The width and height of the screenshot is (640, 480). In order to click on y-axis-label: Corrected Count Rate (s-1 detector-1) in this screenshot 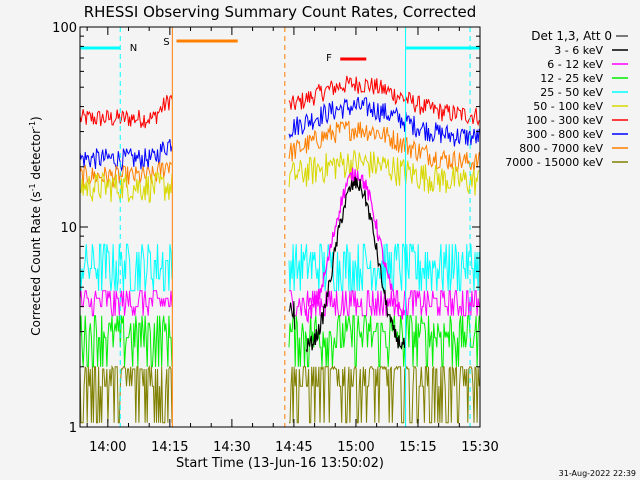, I will do `click(35, 225)`.